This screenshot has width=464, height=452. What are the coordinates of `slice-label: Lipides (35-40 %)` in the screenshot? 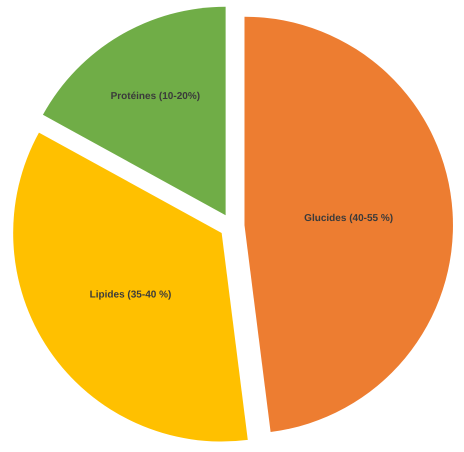 It's located at (131, 295).